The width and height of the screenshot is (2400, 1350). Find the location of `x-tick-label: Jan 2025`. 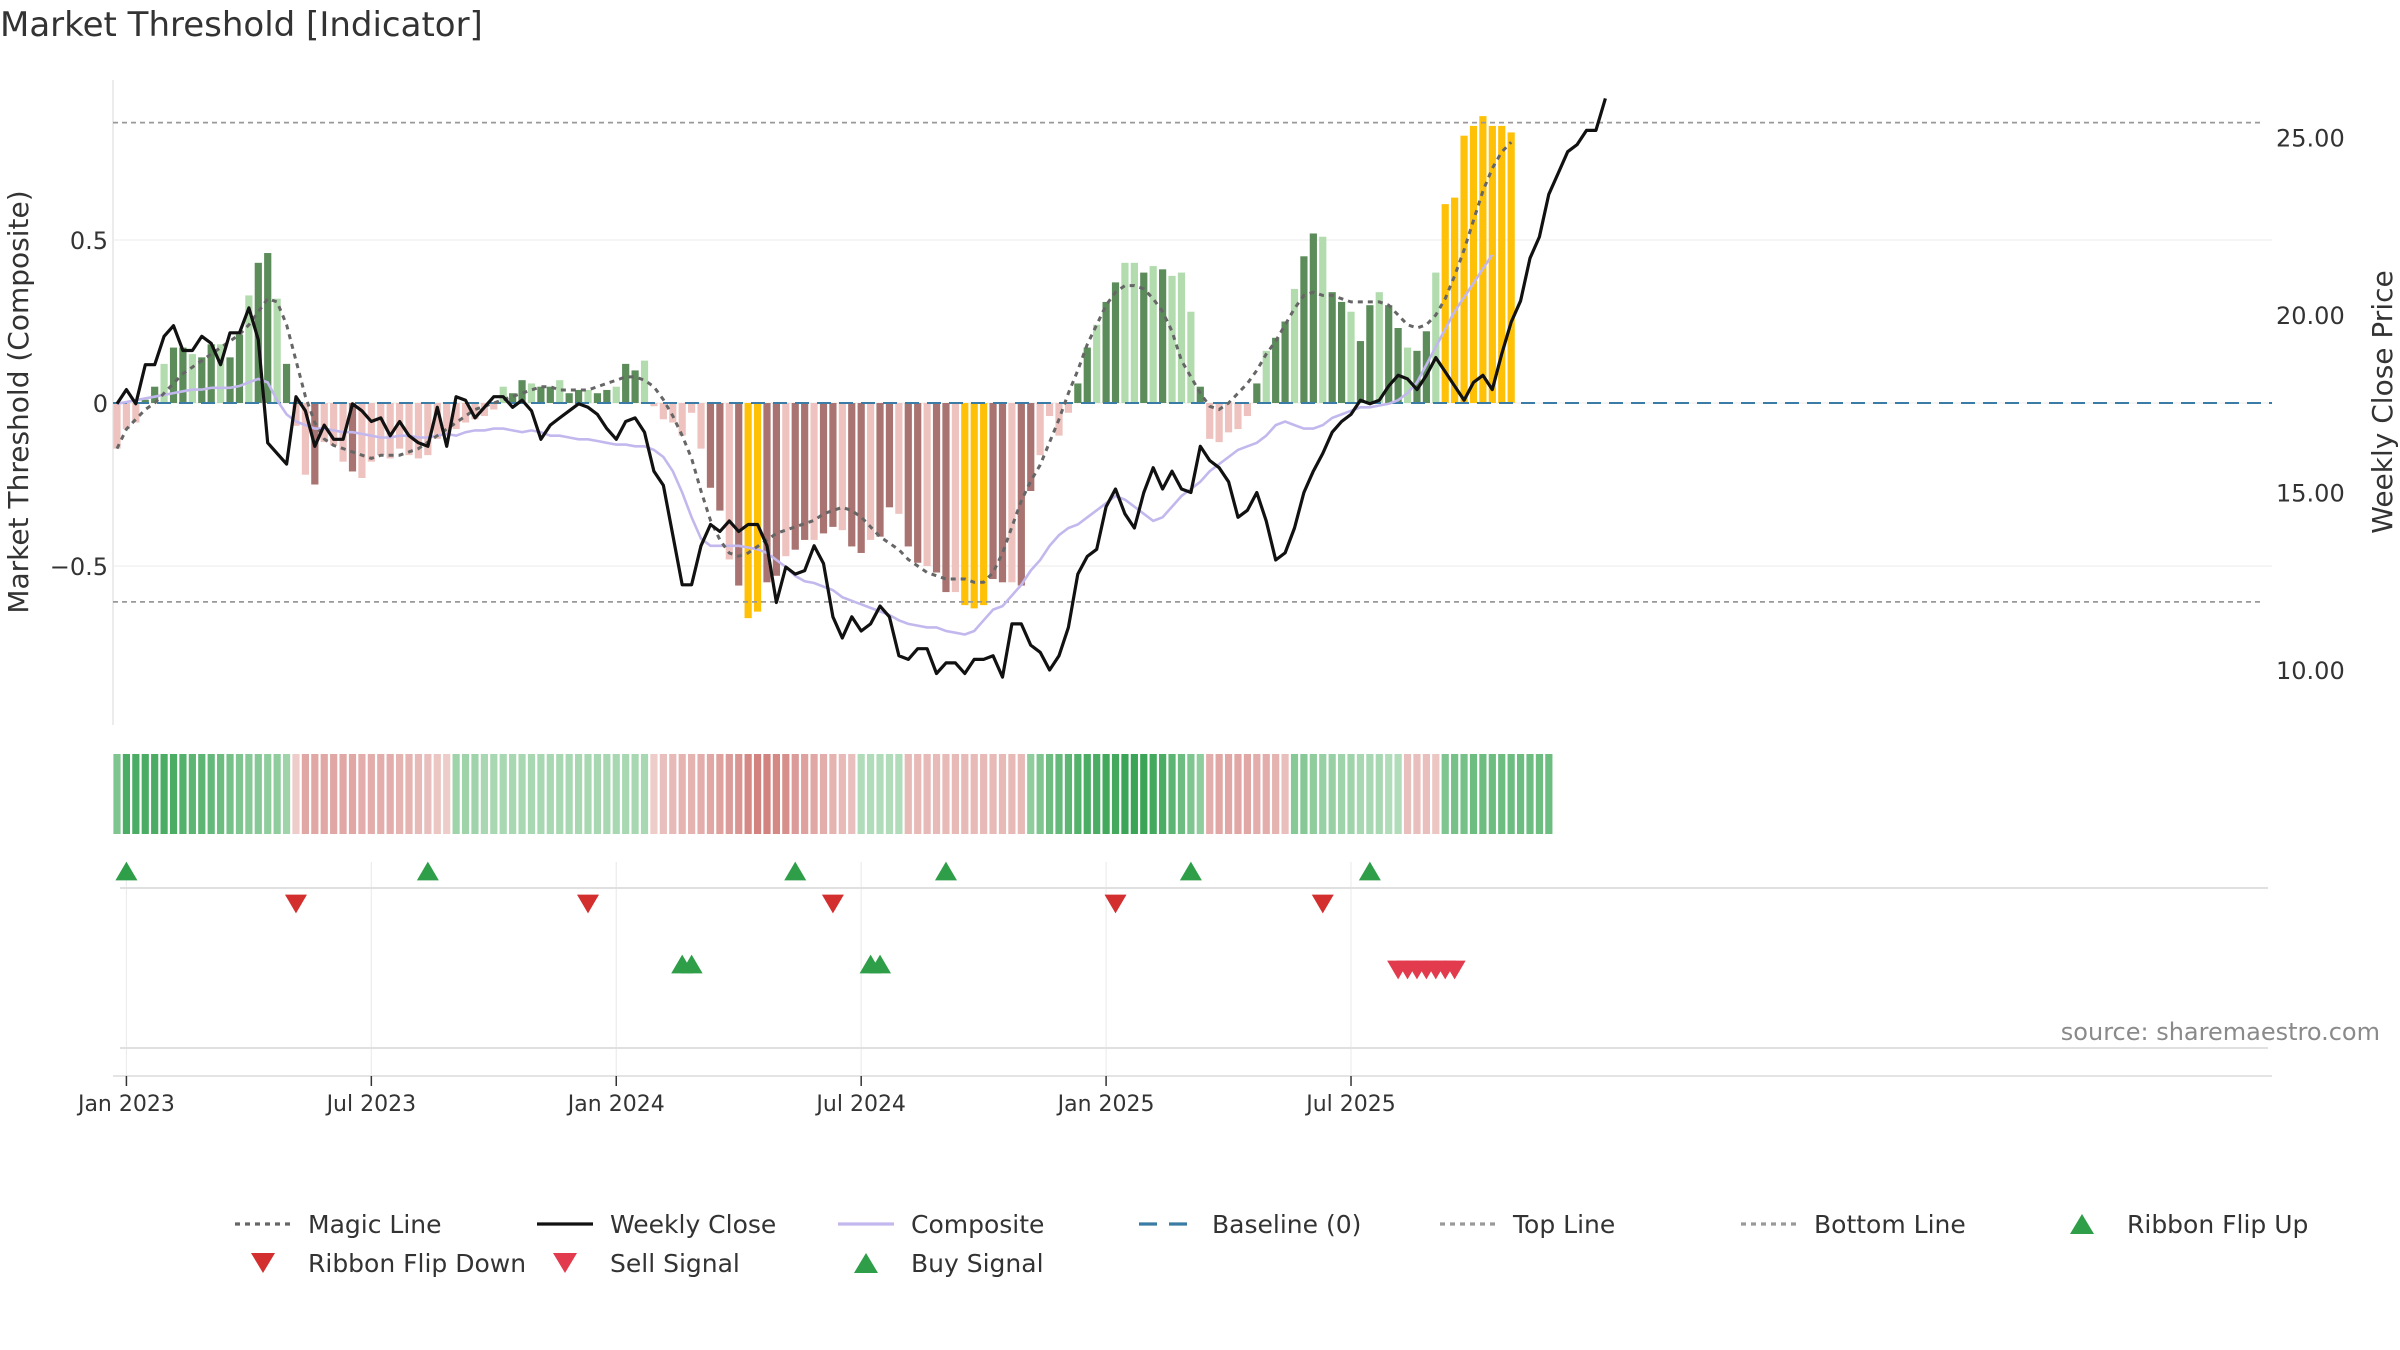

x-tick-label: Jan 2025 is located at coordinates (1105, 1104).